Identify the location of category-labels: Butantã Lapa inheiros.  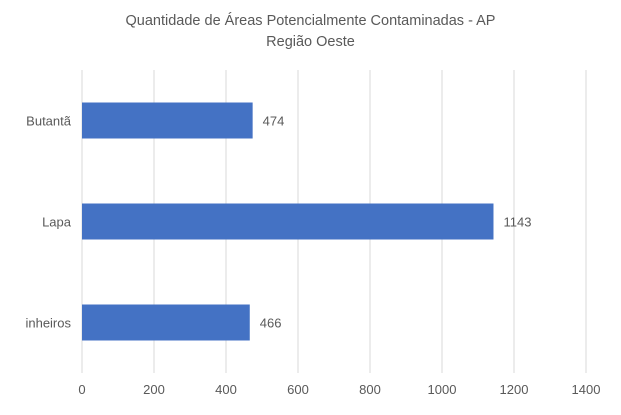
(48, 222).